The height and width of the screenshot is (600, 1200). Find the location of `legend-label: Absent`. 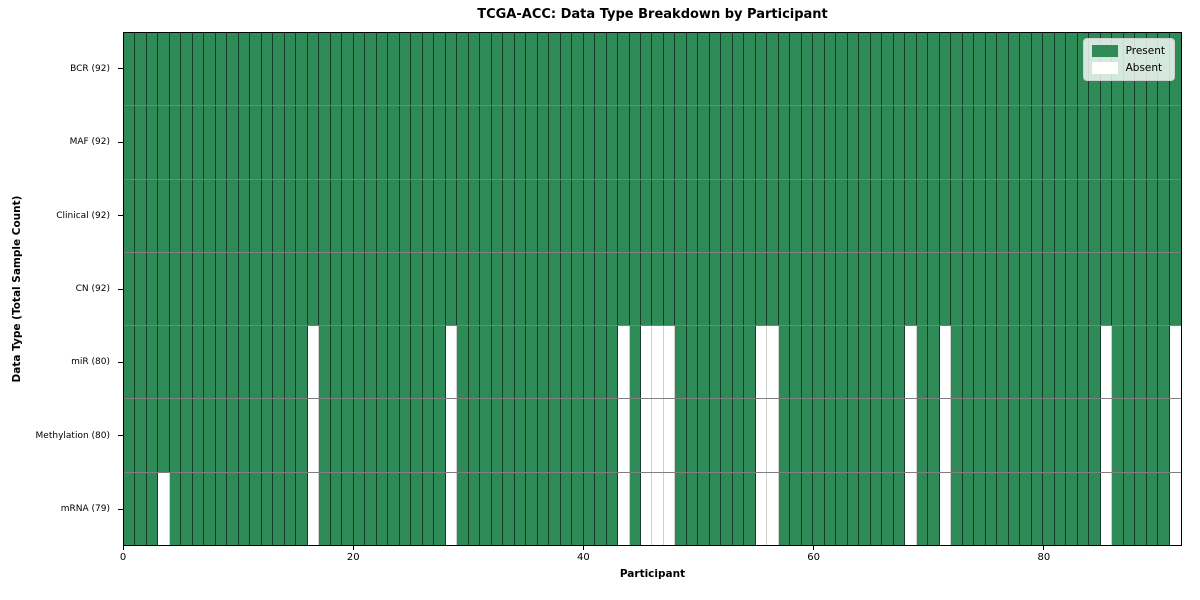

legend-label: Absent is located at coordinates (1144, 68).